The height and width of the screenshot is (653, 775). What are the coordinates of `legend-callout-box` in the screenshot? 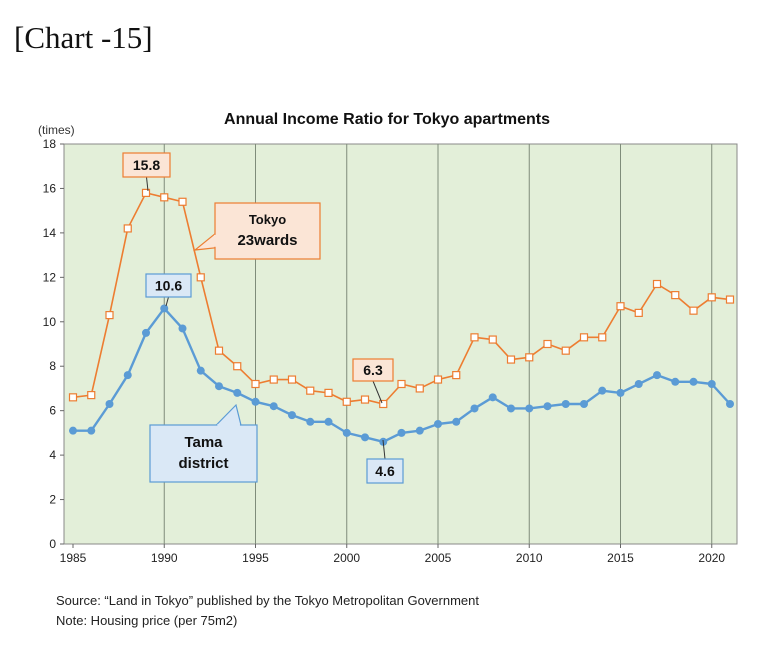 It's located at (267, 231).